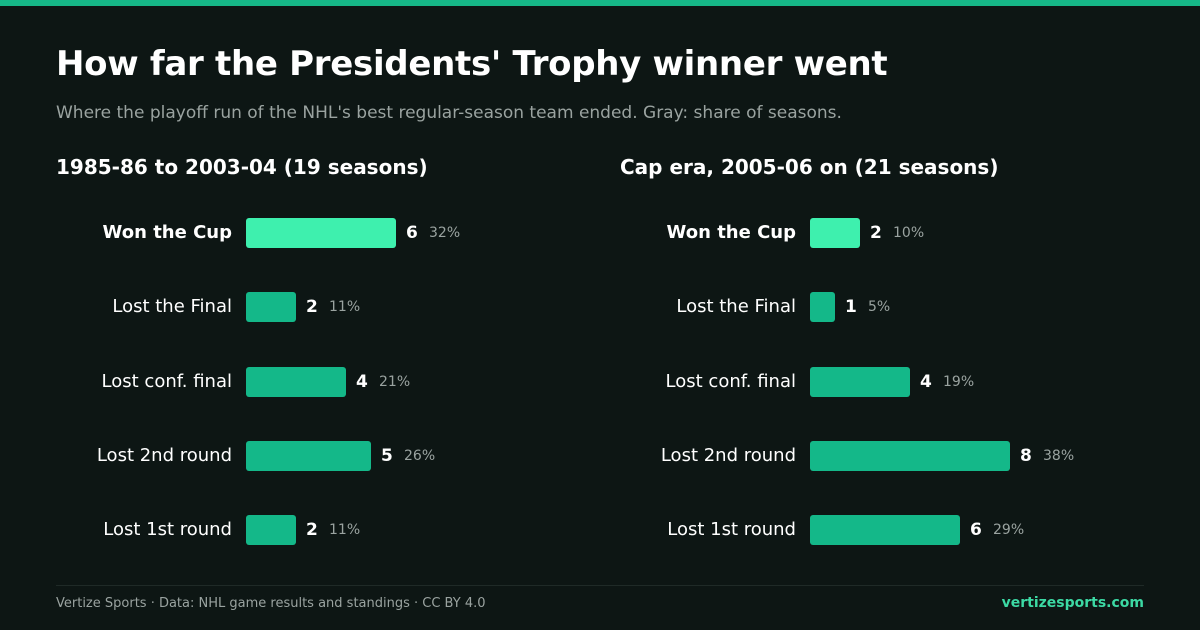 This screenshot has width=1200, height=630. What do you see at coordinates (445, 233) in the screenshot?
I see `share-label: 32%` at bounding box center [445, 233].